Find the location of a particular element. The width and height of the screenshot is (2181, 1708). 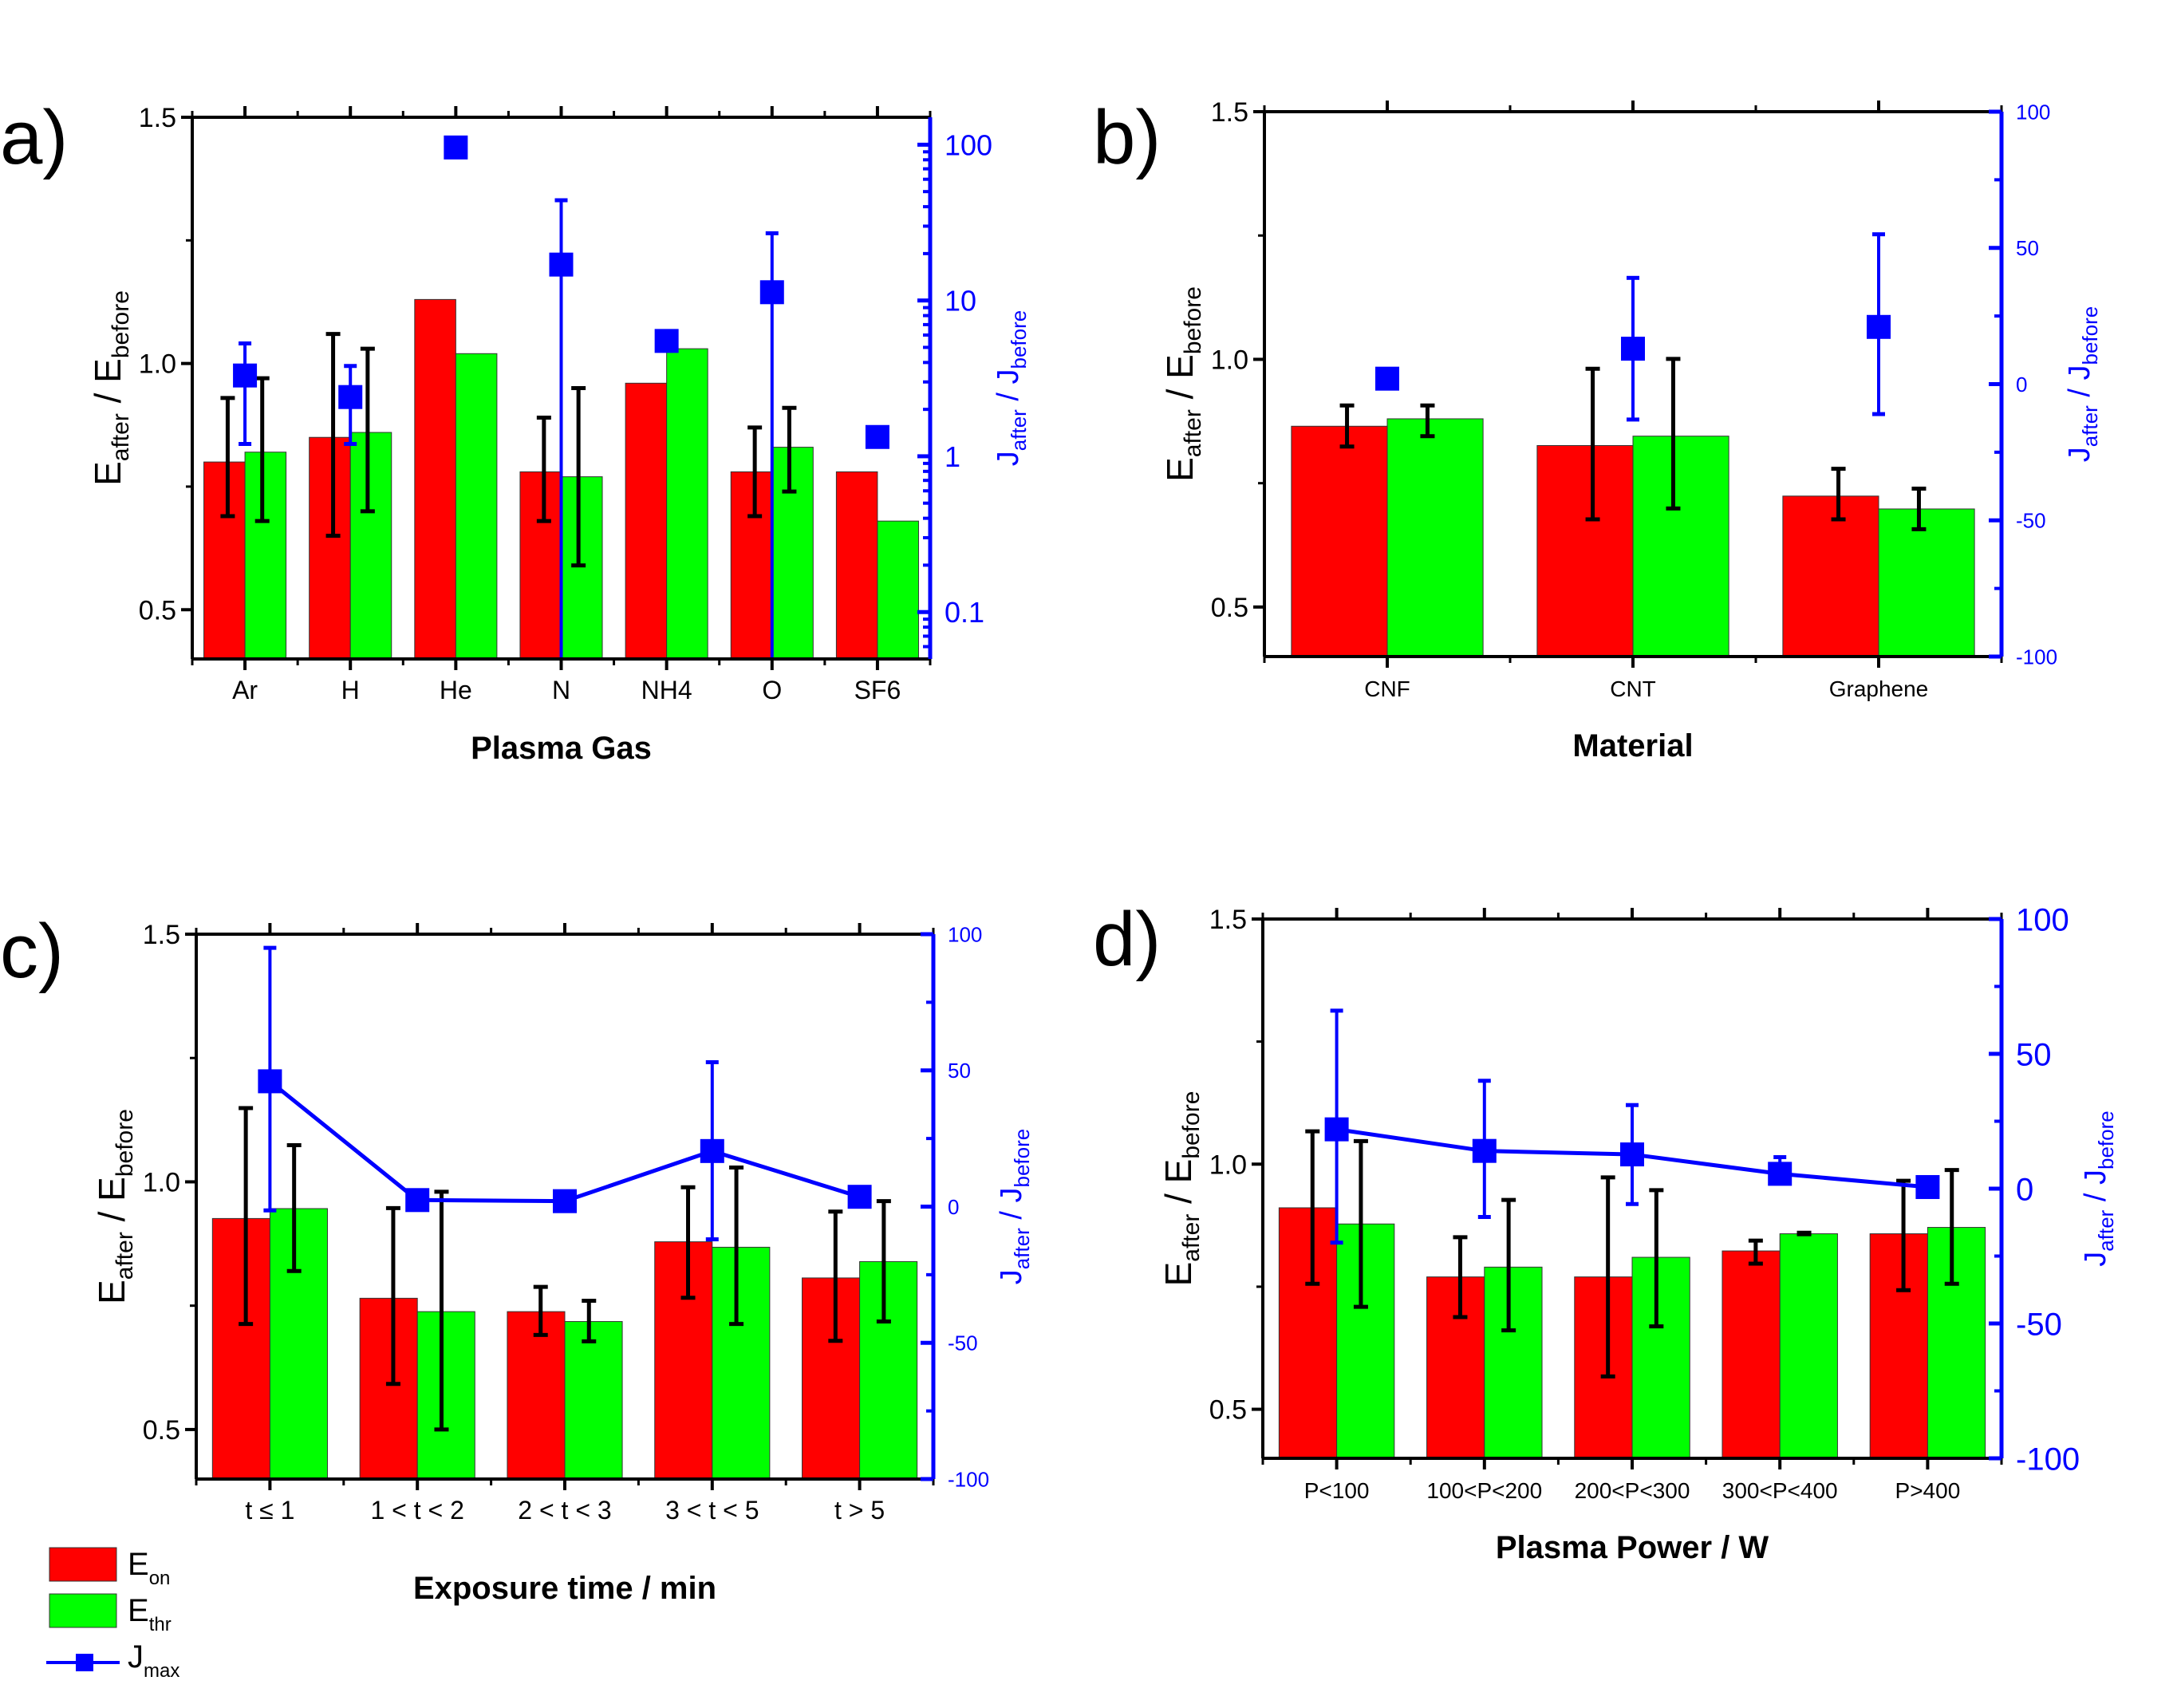

y2-tick-label: -50 is located at coordinates (963, 1343).